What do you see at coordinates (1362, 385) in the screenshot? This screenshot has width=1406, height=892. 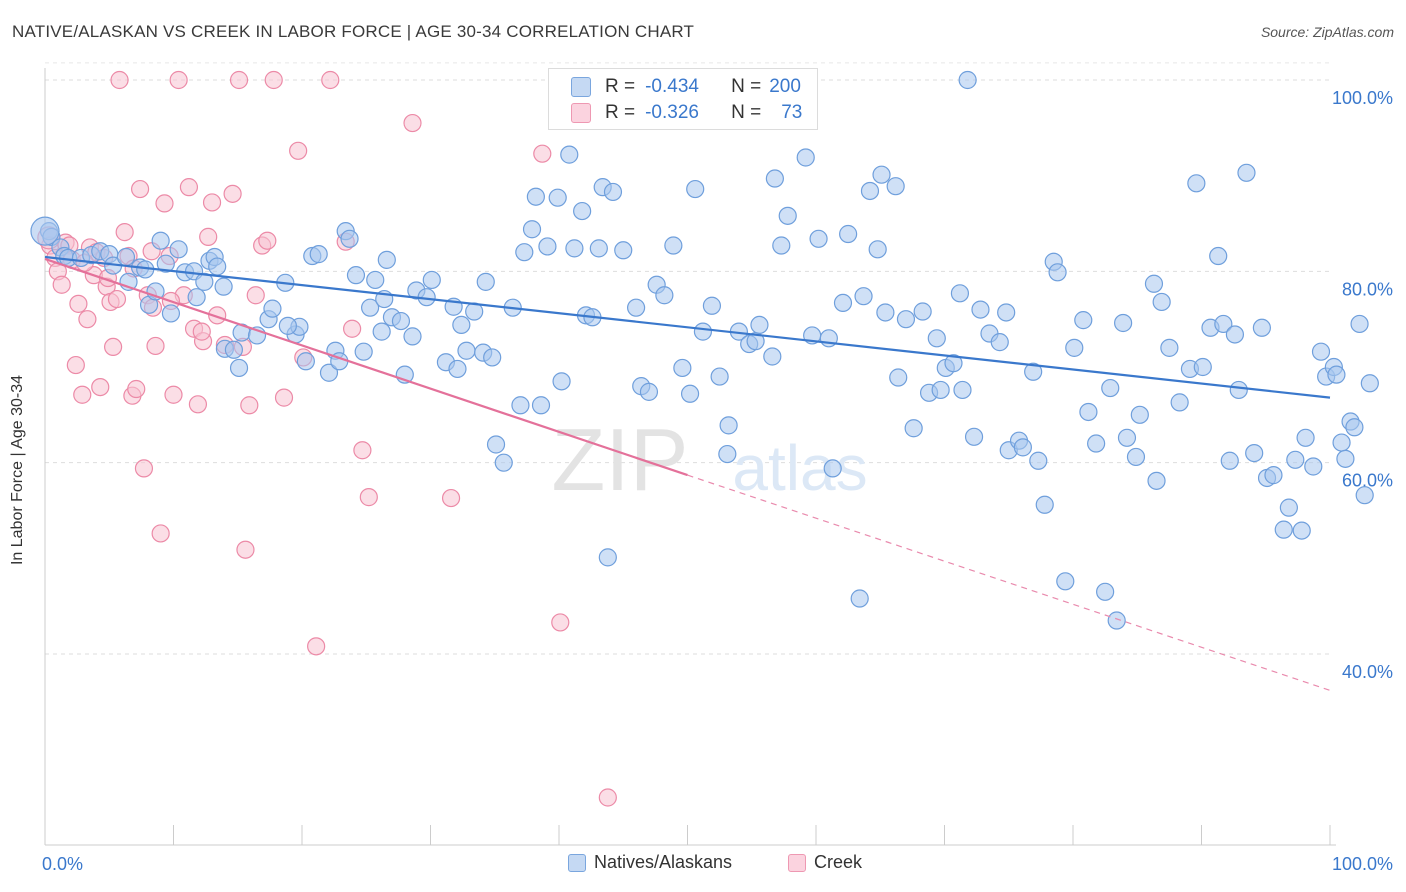 I see `y-tick-labels: 100.0% 80.0% 60.0% 40.0%` at bounding box center [1362, 385].